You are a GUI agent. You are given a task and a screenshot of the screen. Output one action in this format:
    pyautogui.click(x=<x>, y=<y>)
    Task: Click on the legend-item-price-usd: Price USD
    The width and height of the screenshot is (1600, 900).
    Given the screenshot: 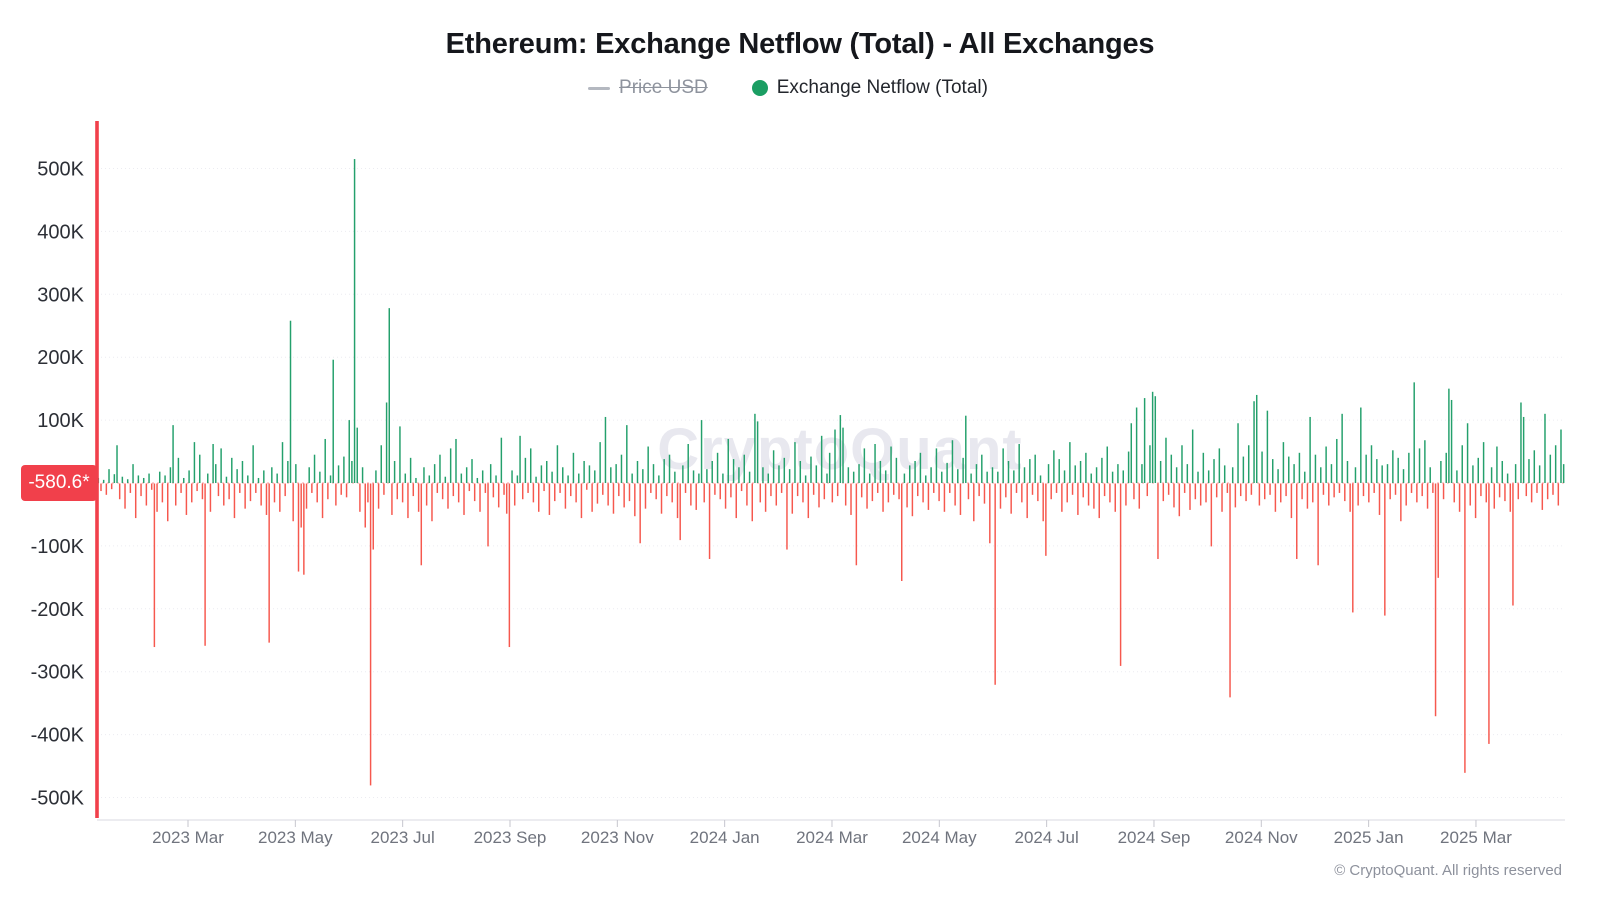 What is the action you would take?
    pyautogui.click(x=648, y=88)
    